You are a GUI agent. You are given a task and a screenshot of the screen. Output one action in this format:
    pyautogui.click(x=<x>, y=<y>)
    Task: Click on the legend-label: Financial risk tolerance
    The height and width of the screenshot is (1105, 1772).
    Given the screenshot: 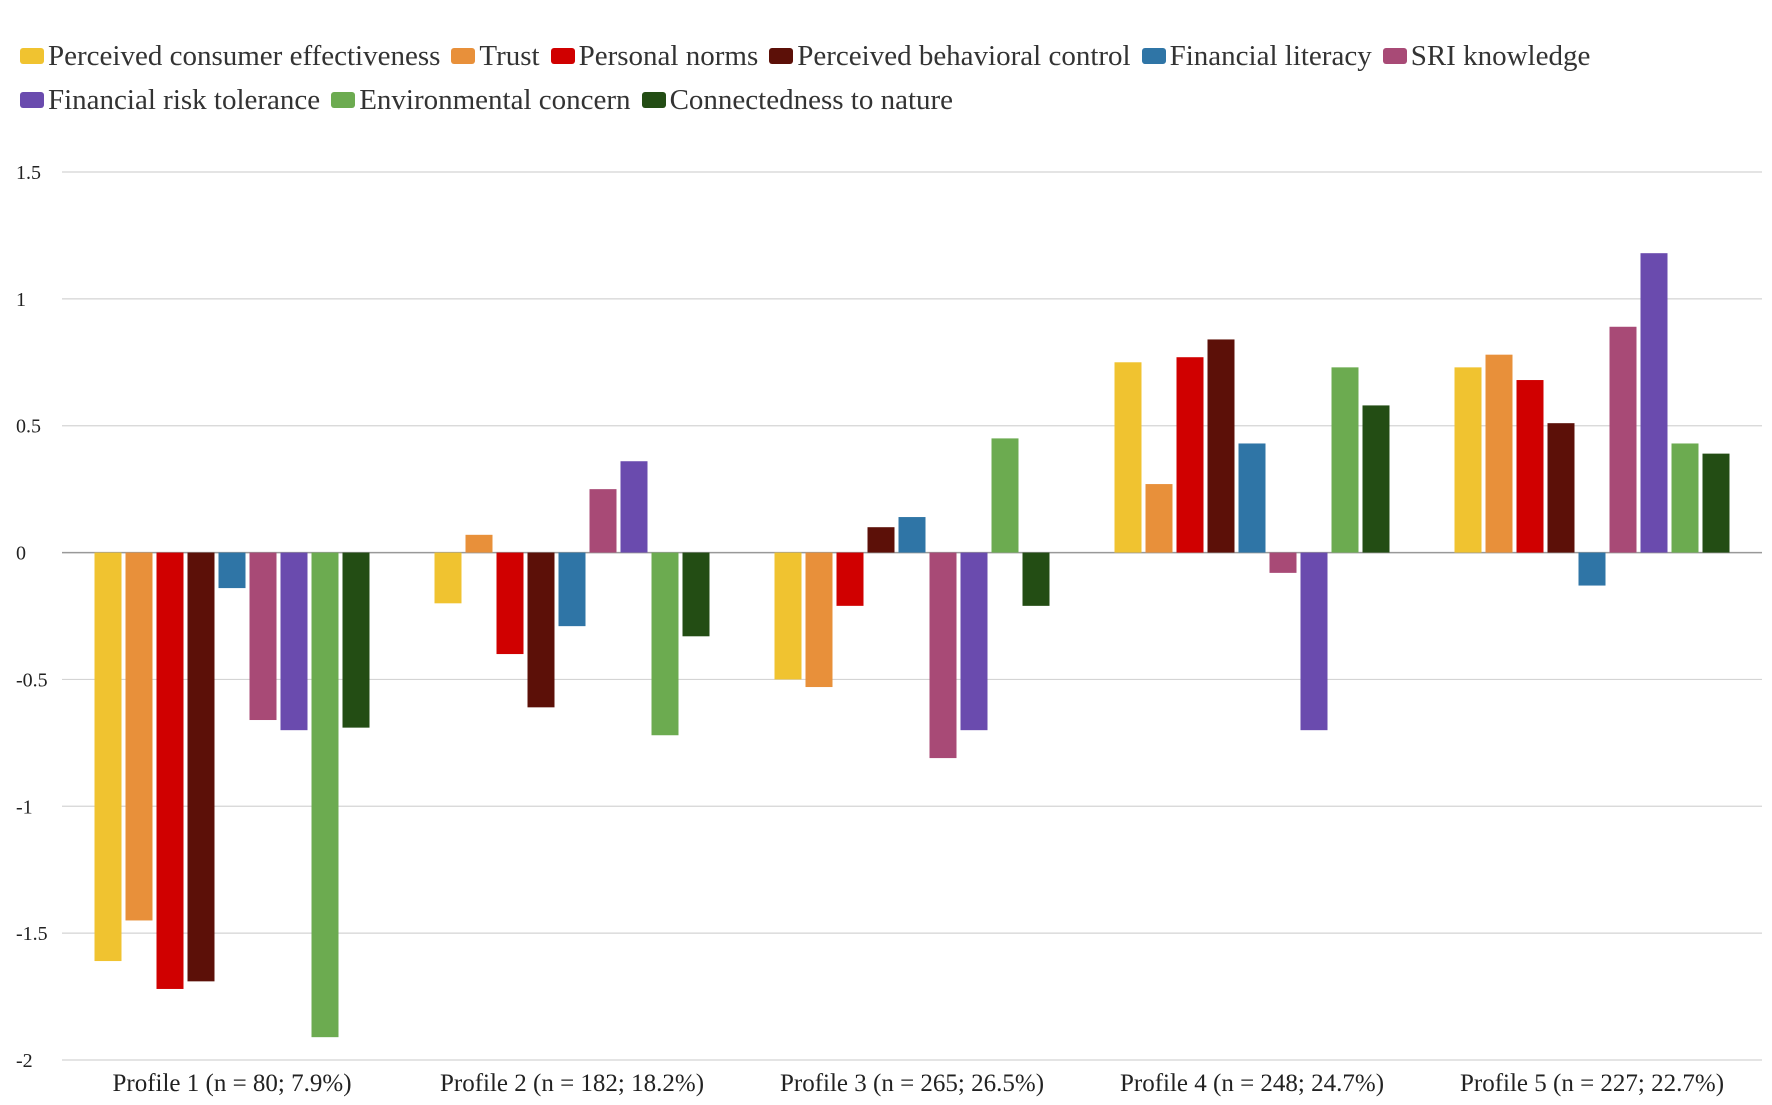 What is the action you would take?
    pyautogui.click(x=184, y=99)
    